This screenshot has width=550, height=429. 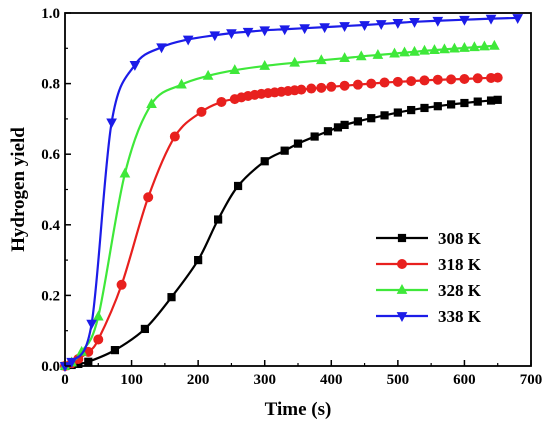 I want to click on y-tick-label: 0.8, so click(x=50, y=85).